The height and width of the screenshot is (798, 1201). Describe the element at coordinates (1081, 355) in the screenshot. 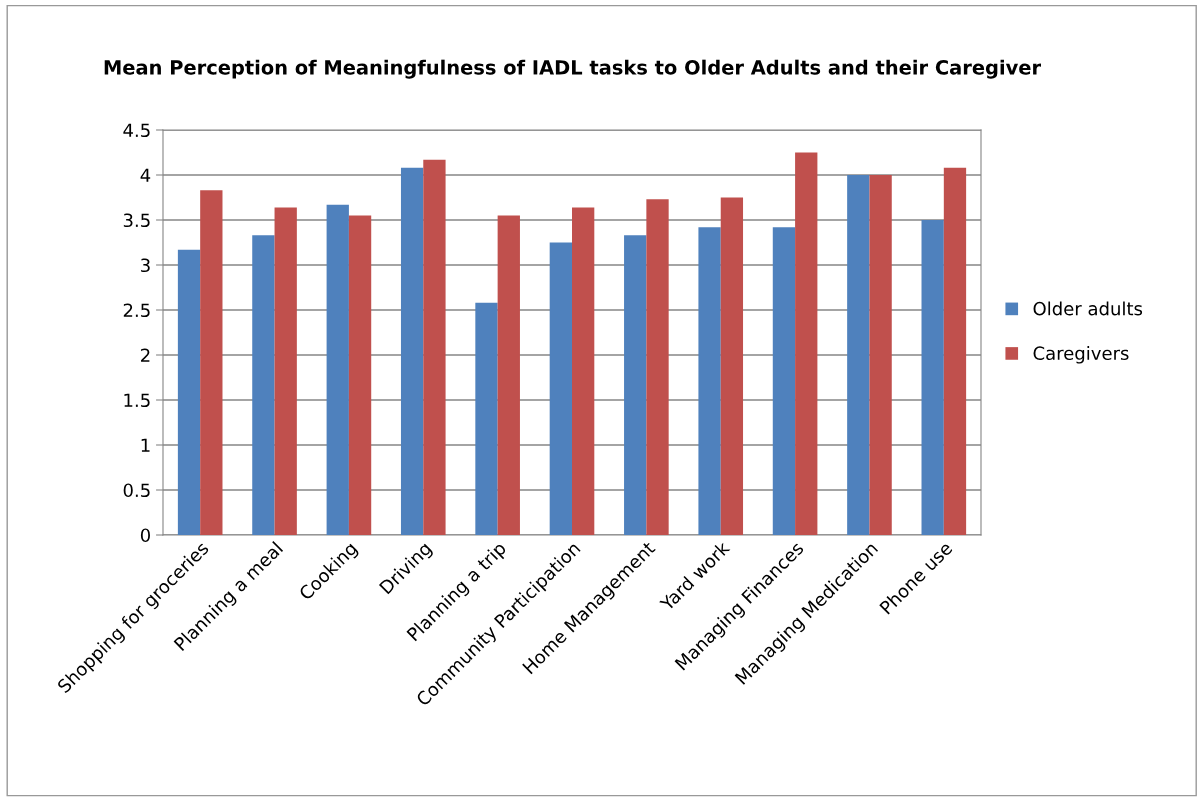

I see `legend-label: Caregivers` at that location.